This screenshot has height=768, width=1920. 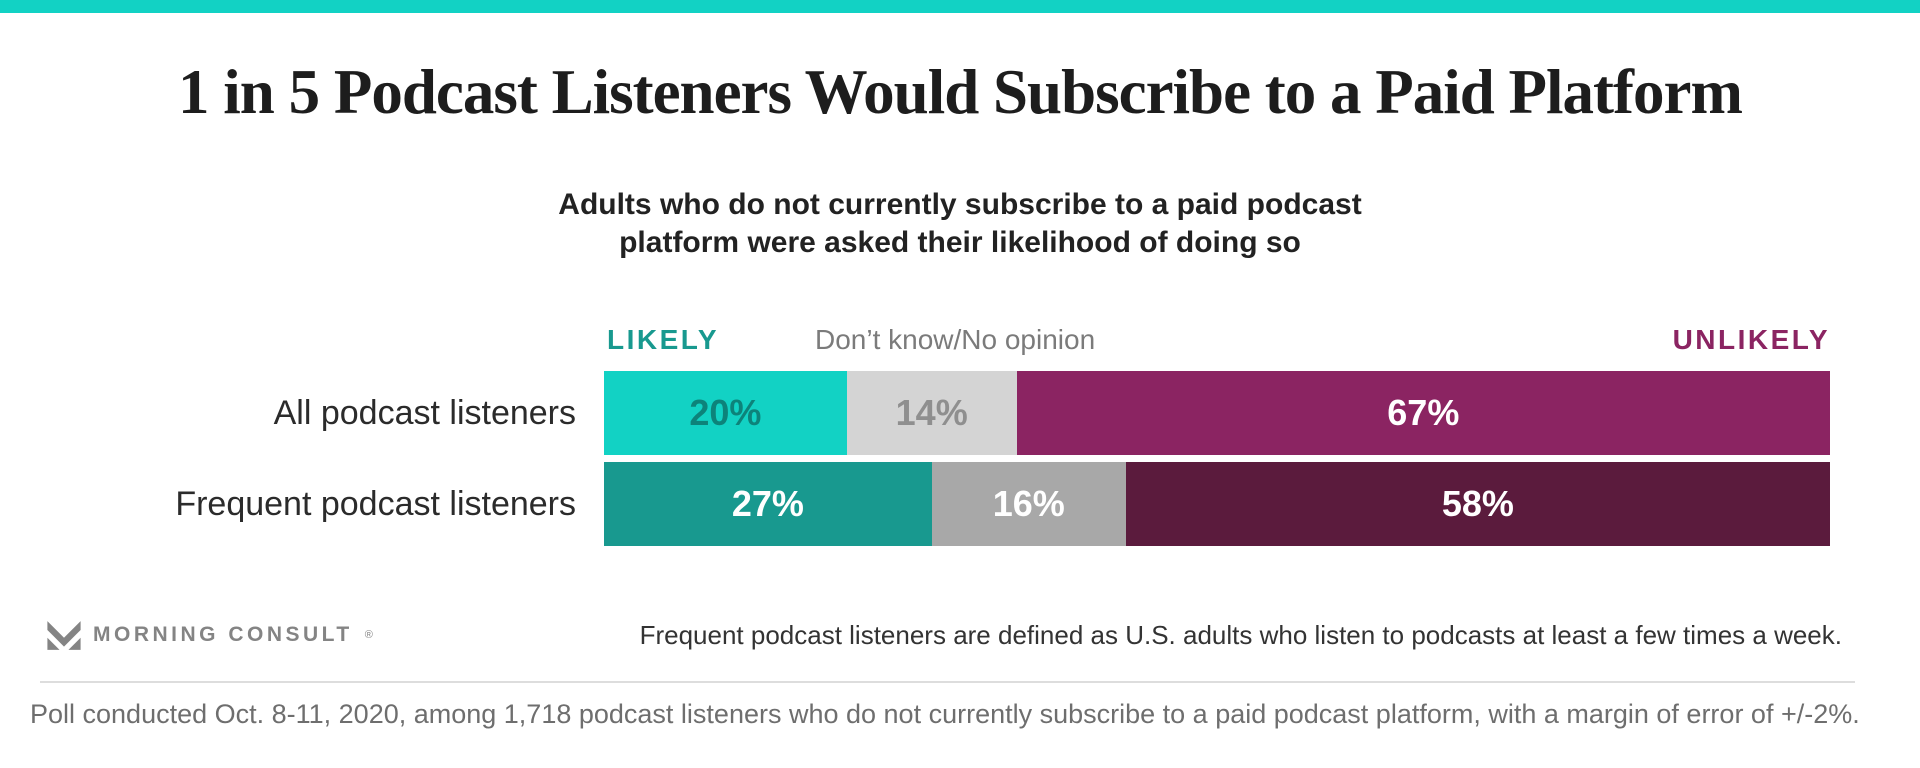 What do you see at coordinates (955, 339) in the screenshot?
I see `legend-dont-know: Don’t know/No opinion` at bounding box center [955, 339].